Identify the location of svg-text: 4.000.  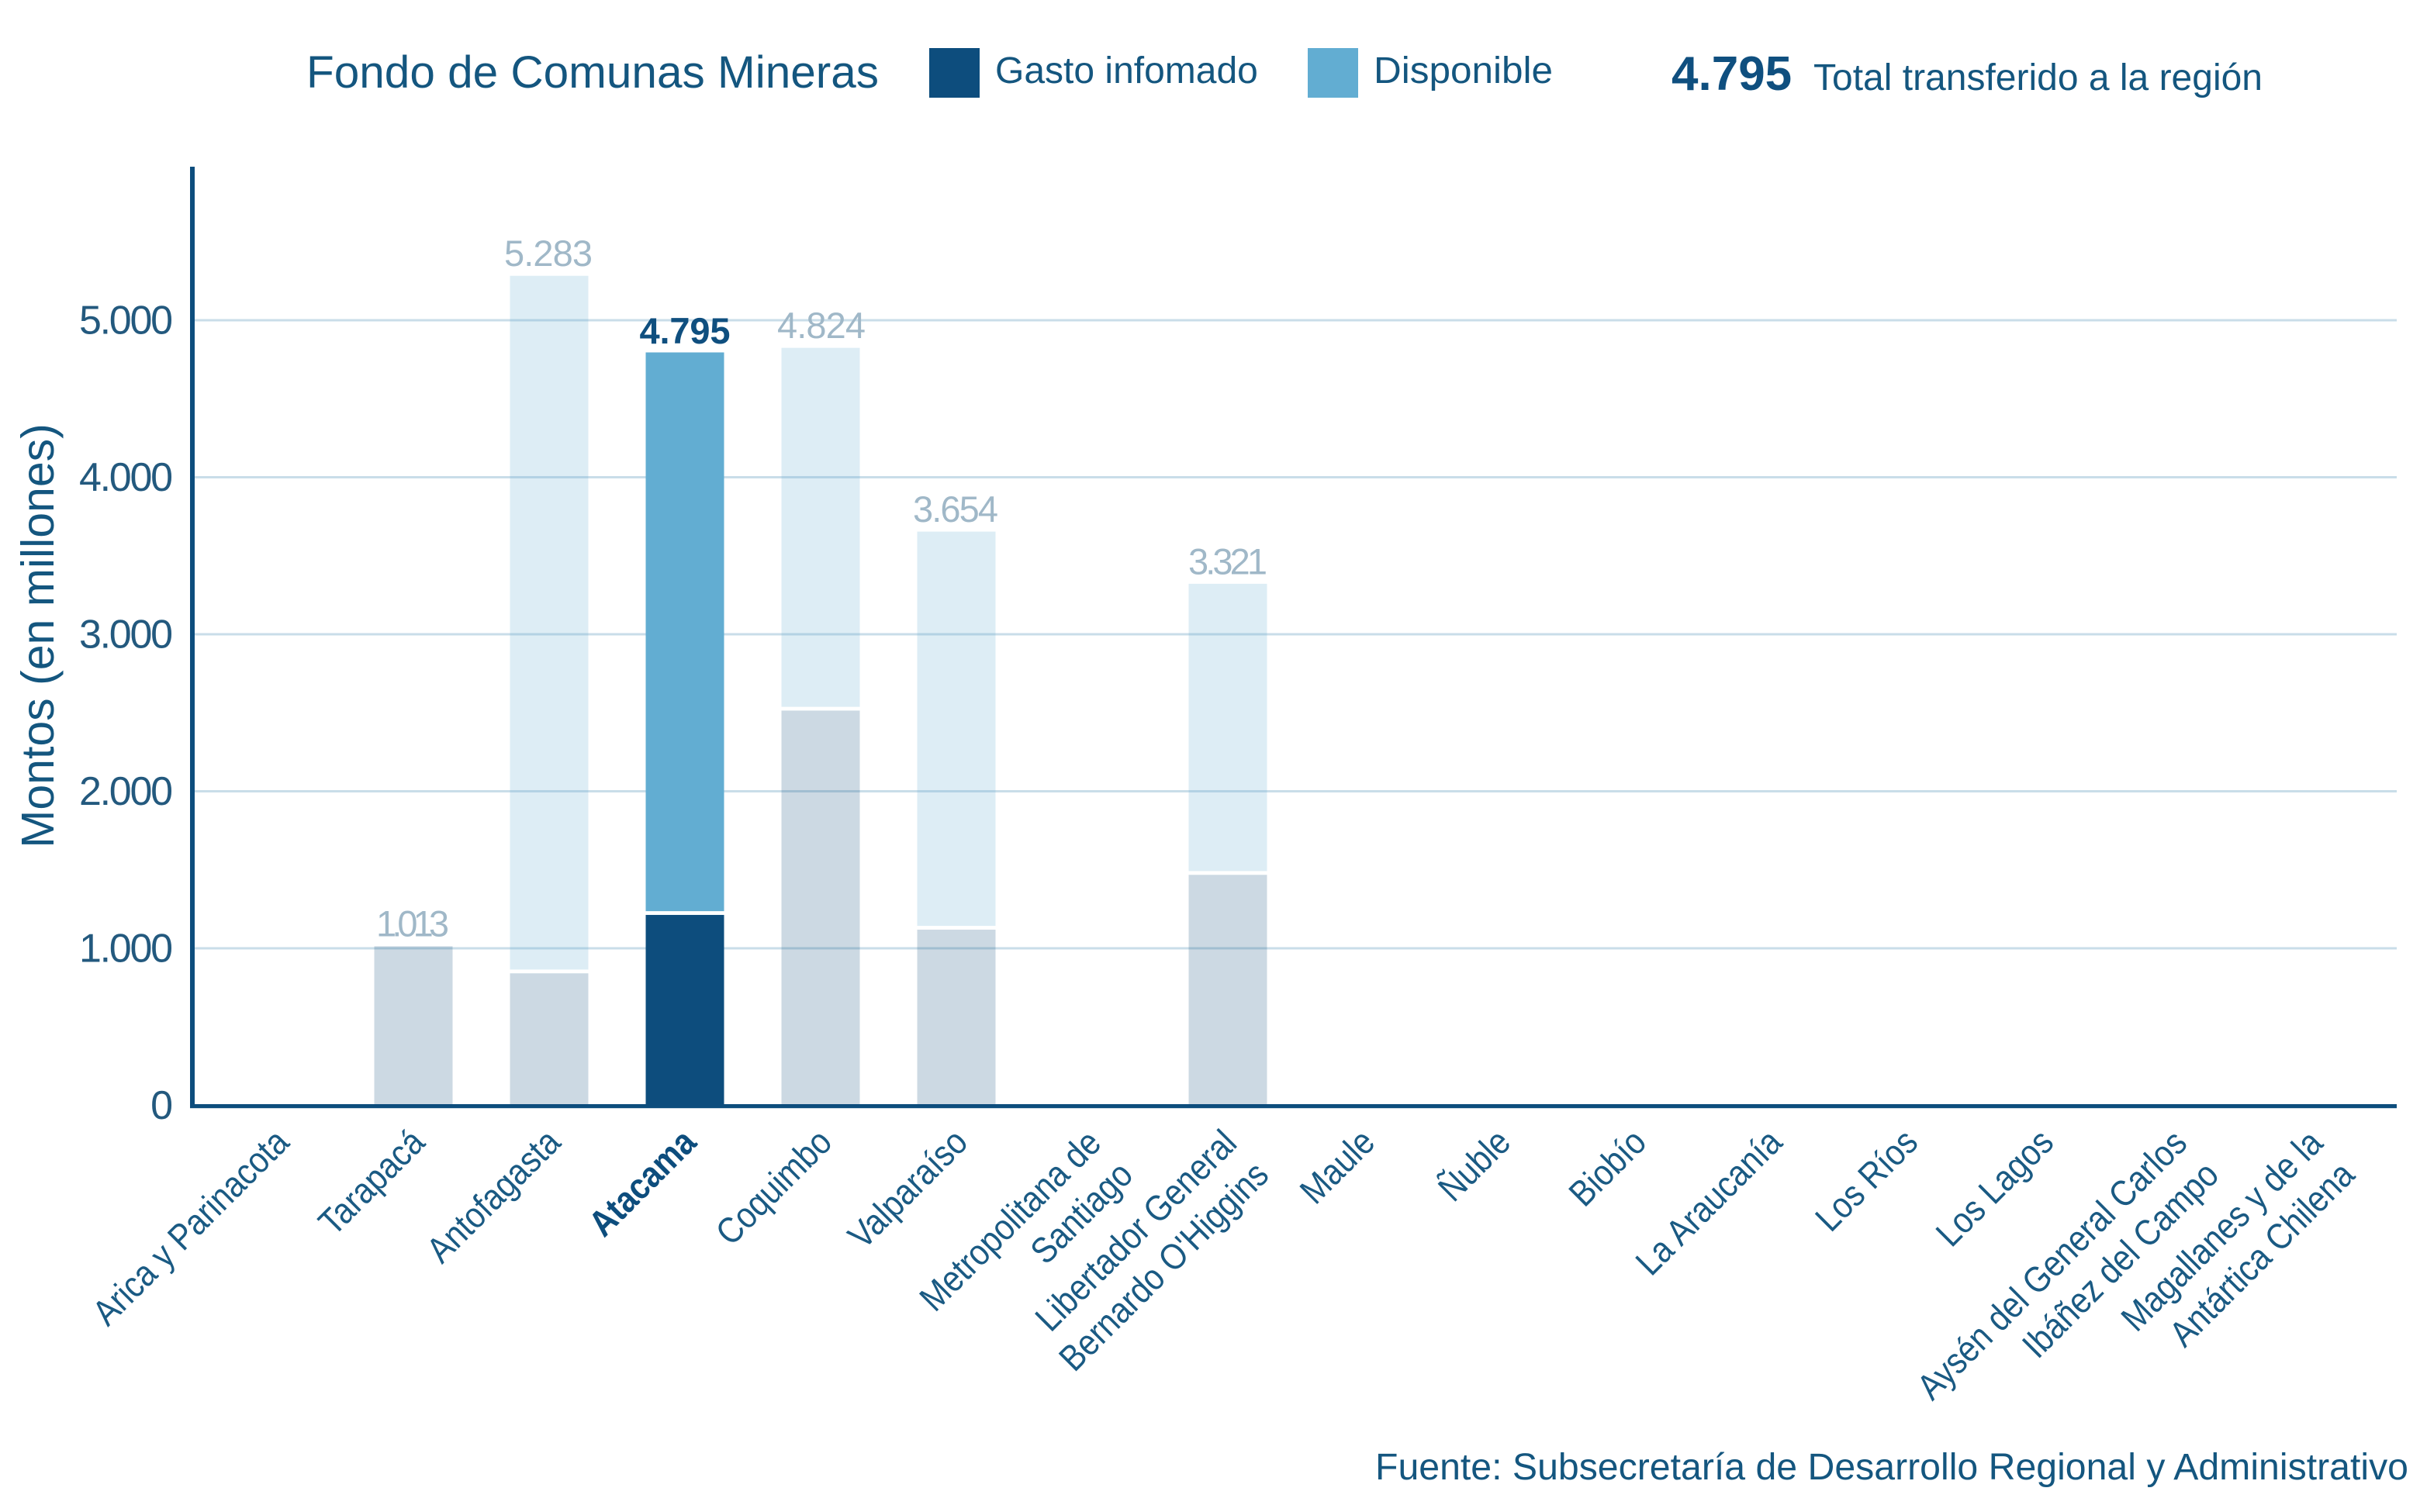
(126, 477).